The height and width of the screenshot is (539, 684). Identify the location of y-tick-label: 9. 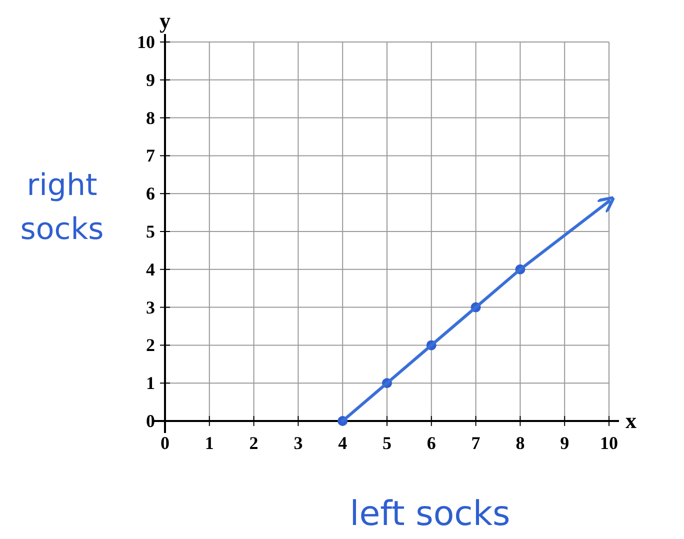
(150, 80).